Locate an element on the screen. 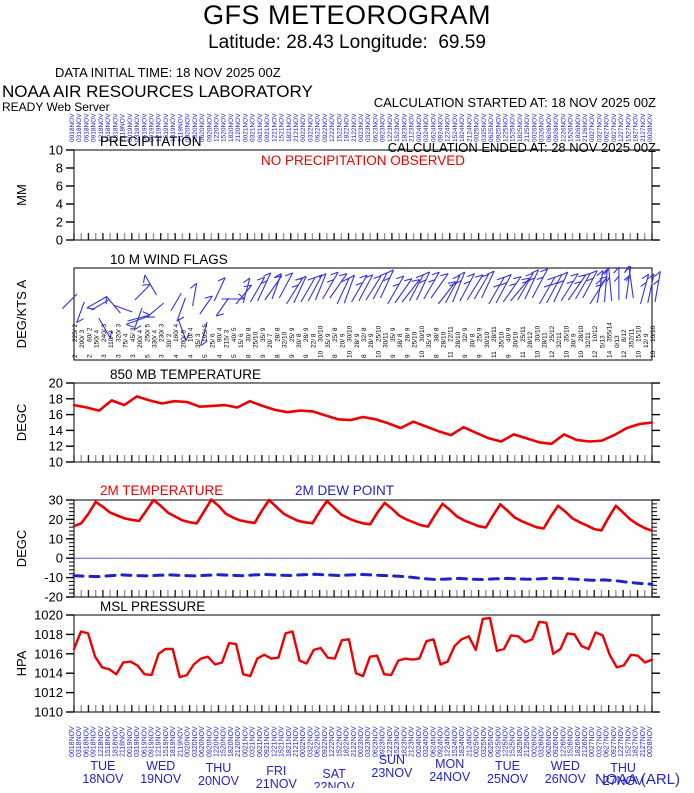  date-label: 25NOV is located at coordinates (508, 779).